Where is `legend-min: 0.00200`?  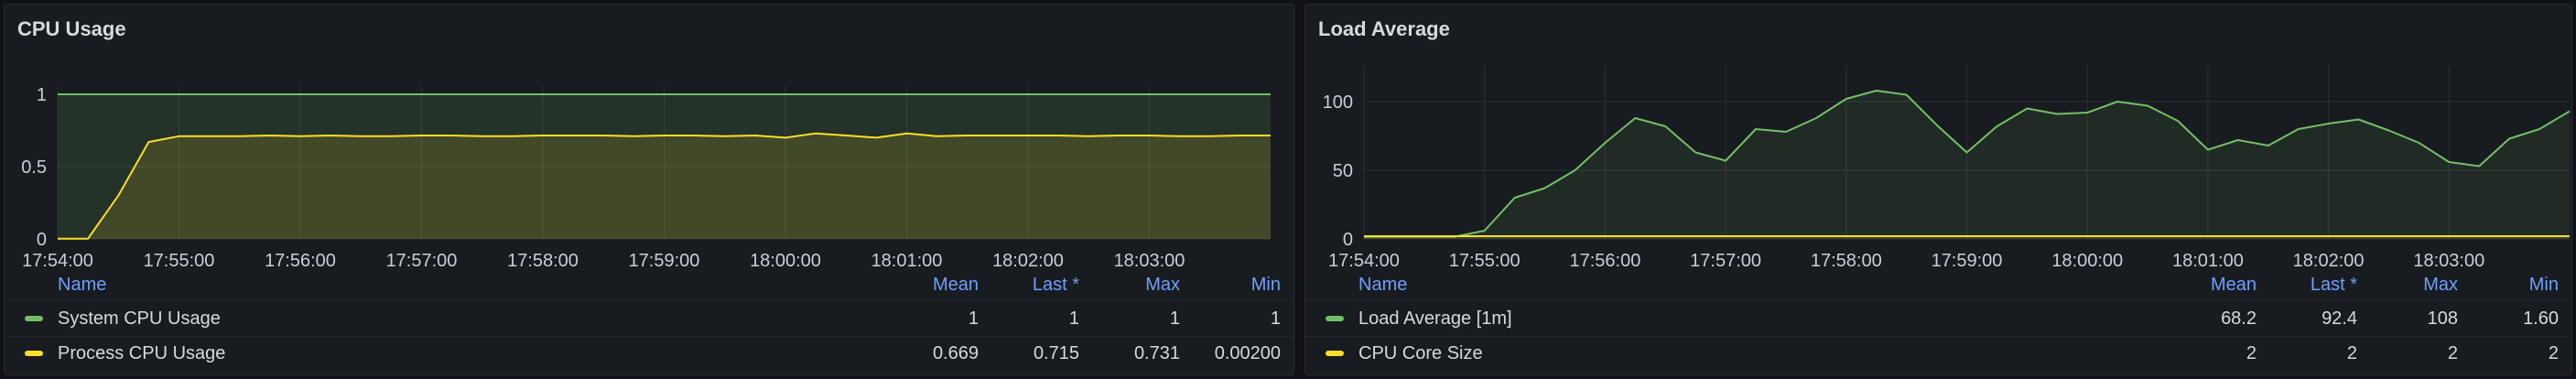
legend-min: 0.00200 is located at coordinates (1248, 352).